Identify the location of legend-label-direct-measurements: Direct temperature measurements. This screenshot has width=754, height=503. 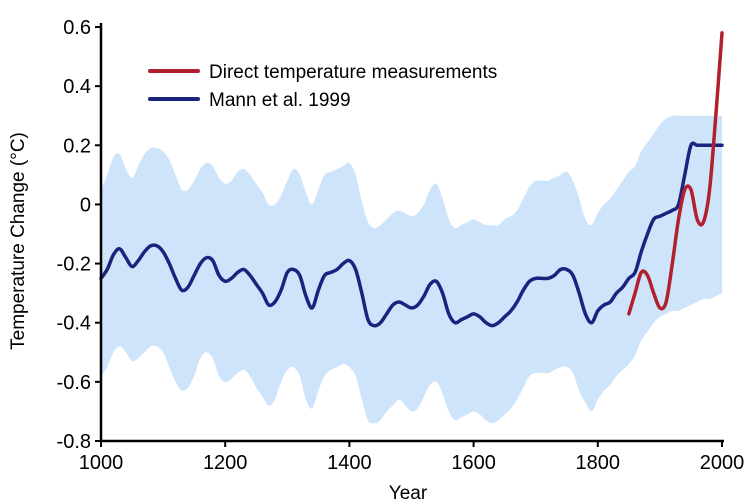
(353, 72).